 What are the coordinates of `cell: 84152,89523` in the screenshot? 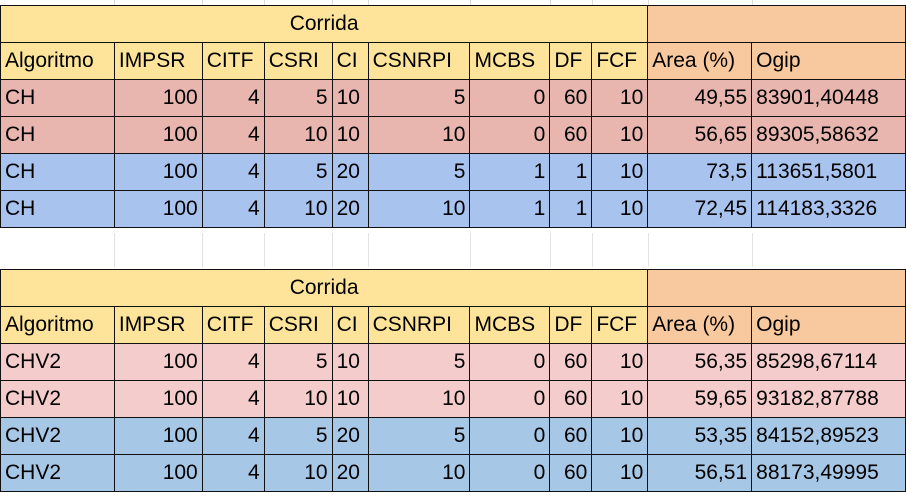 It's located at (828, 436).